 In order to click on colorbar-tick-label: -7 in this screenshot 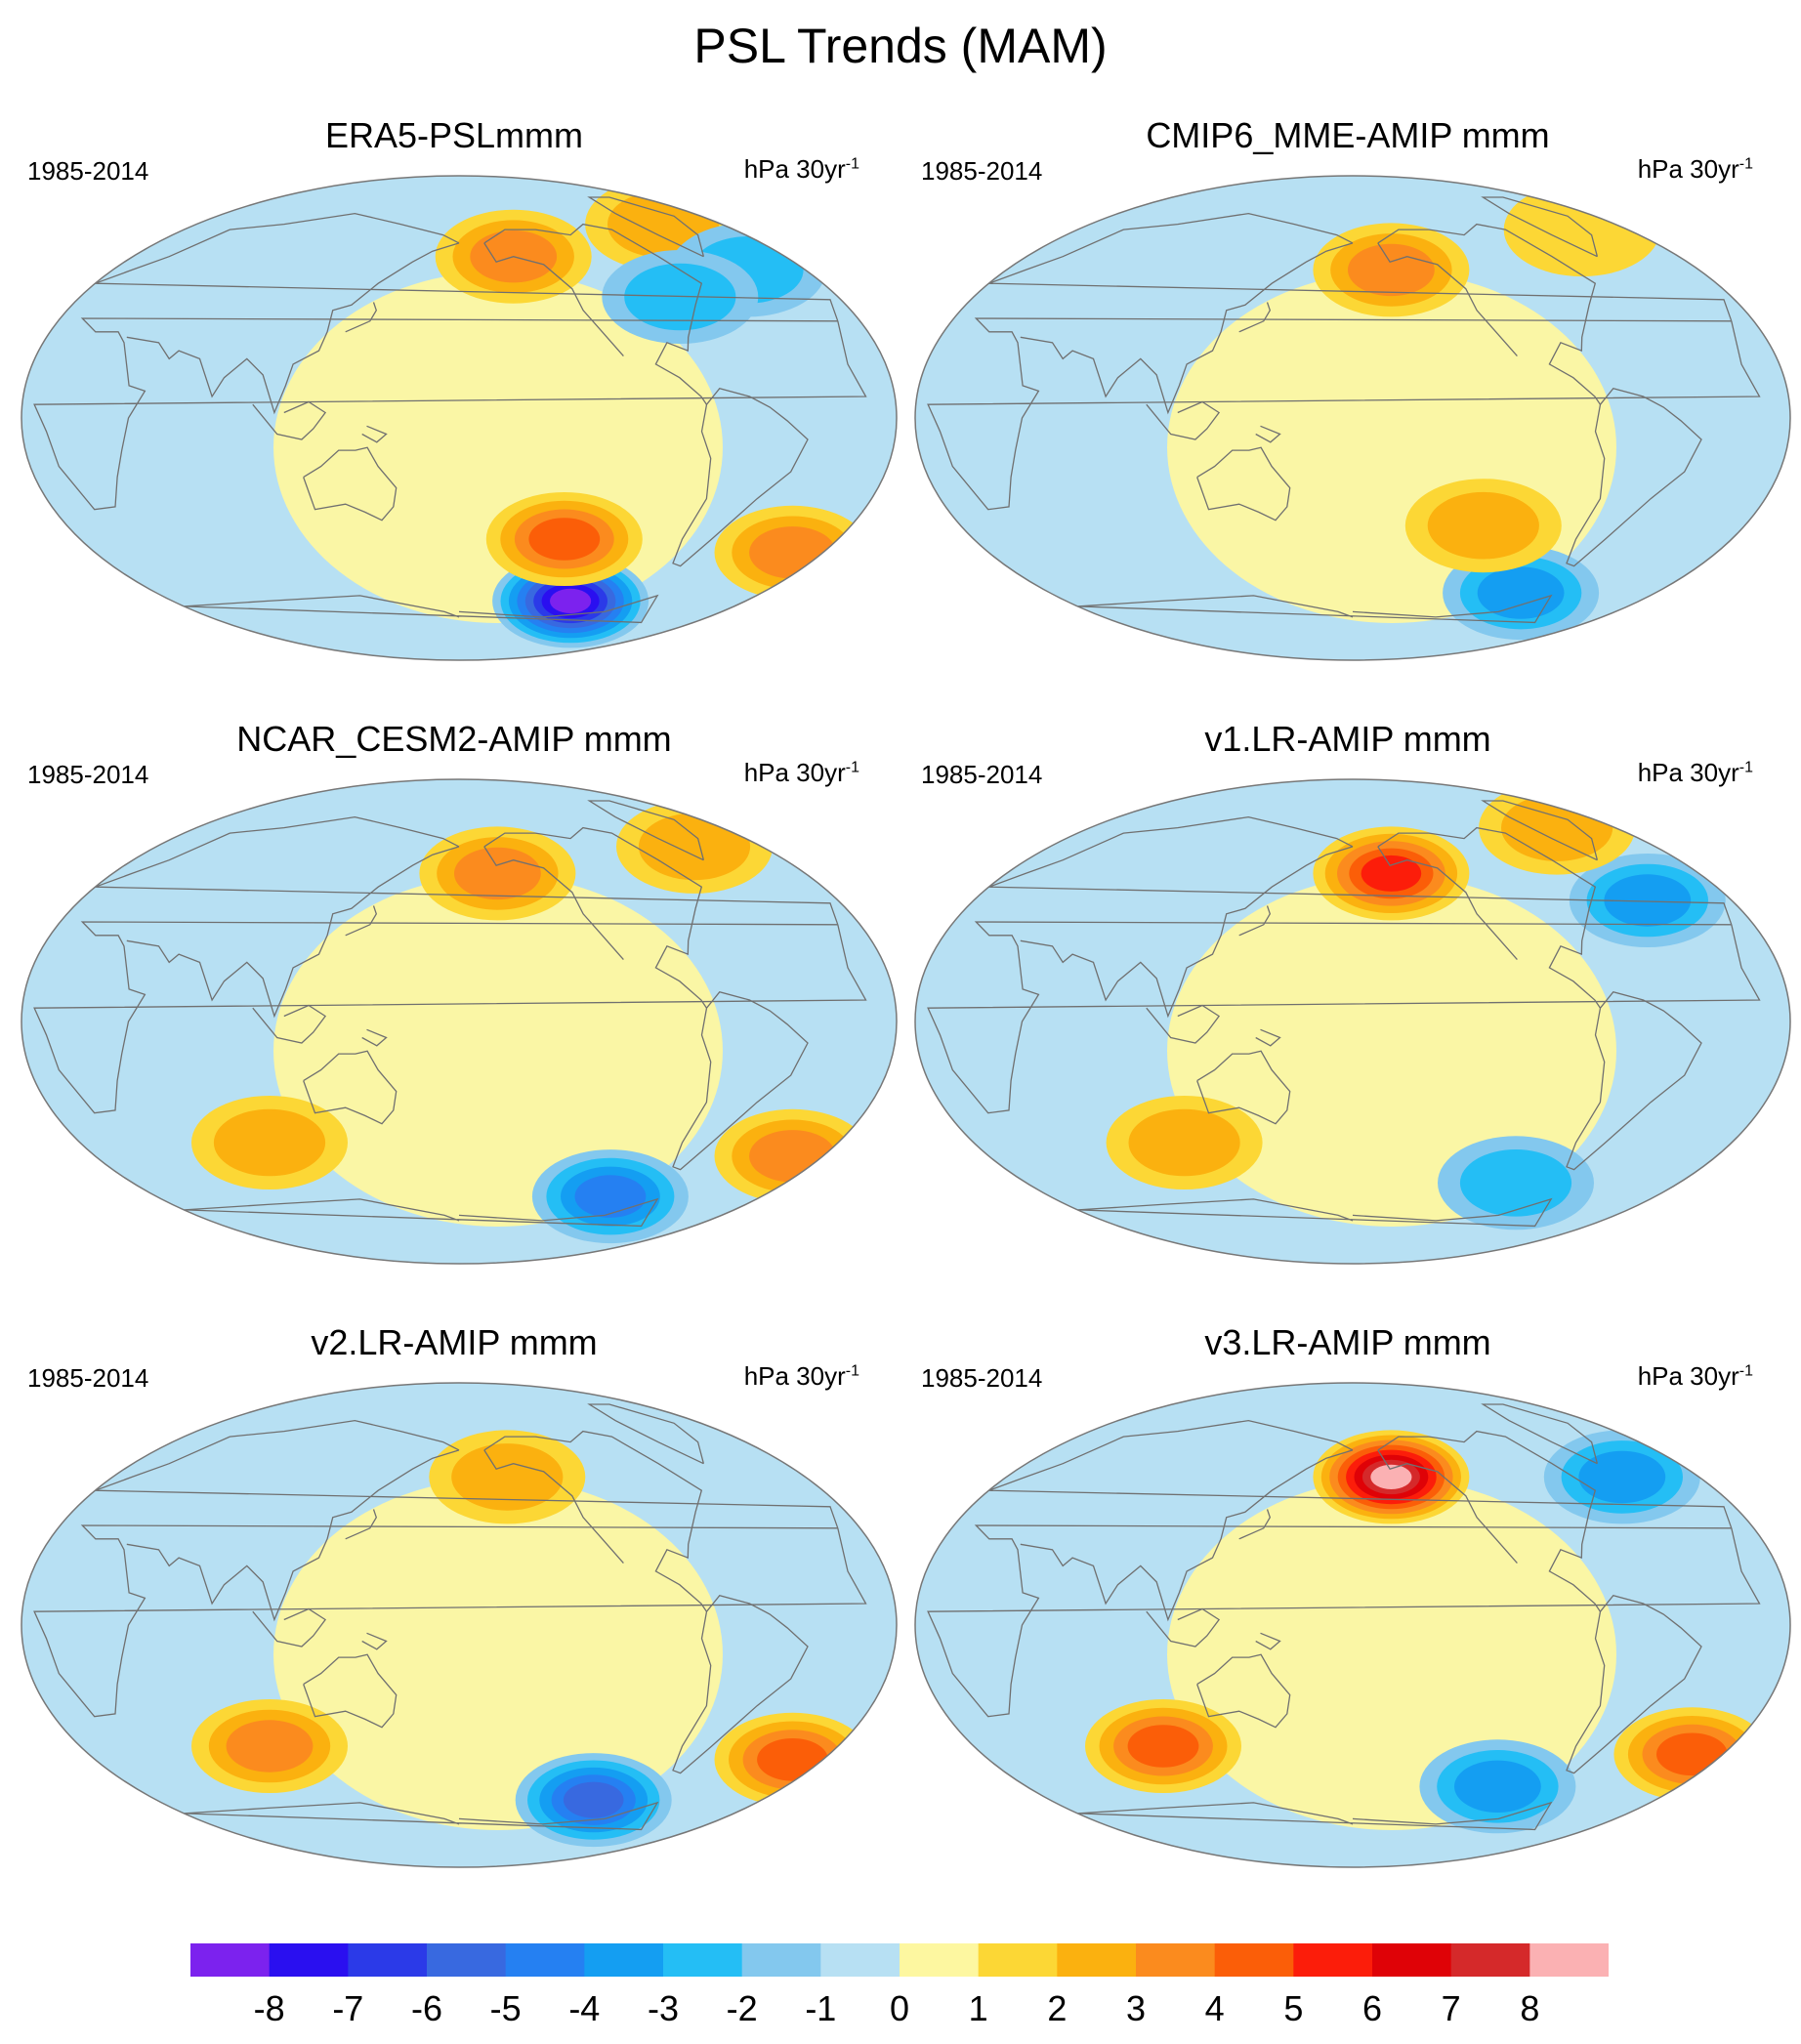, I will do `click(348, 2008)`.